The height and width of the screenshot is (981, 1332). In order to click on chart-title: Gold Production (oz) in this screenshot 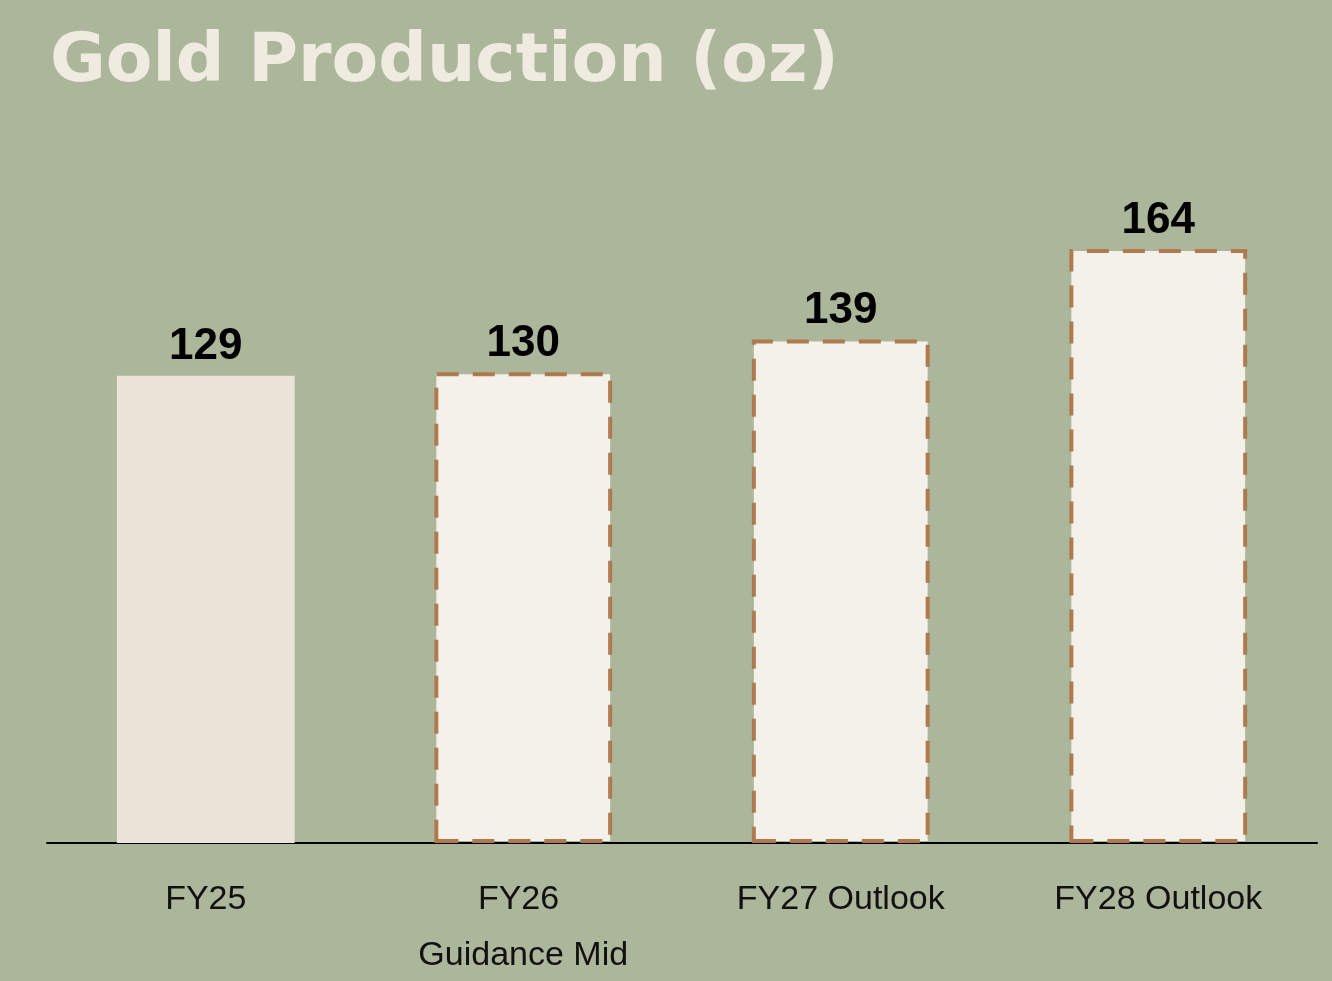, I will do `click(444, 57)`.